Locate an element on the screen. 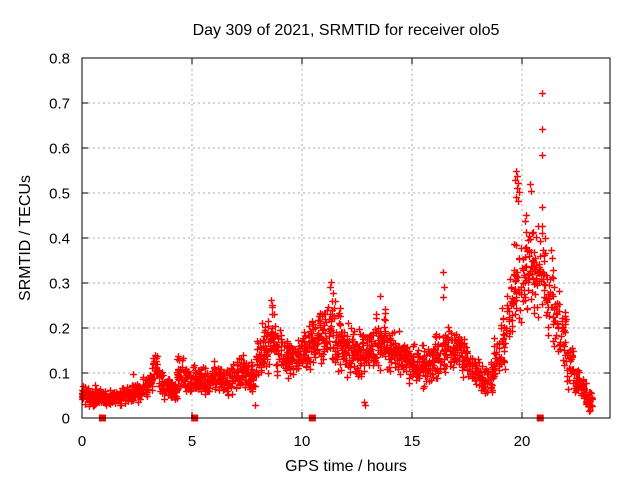  x-axis-label: GPS time / hours is located at coordinates (346, 466).